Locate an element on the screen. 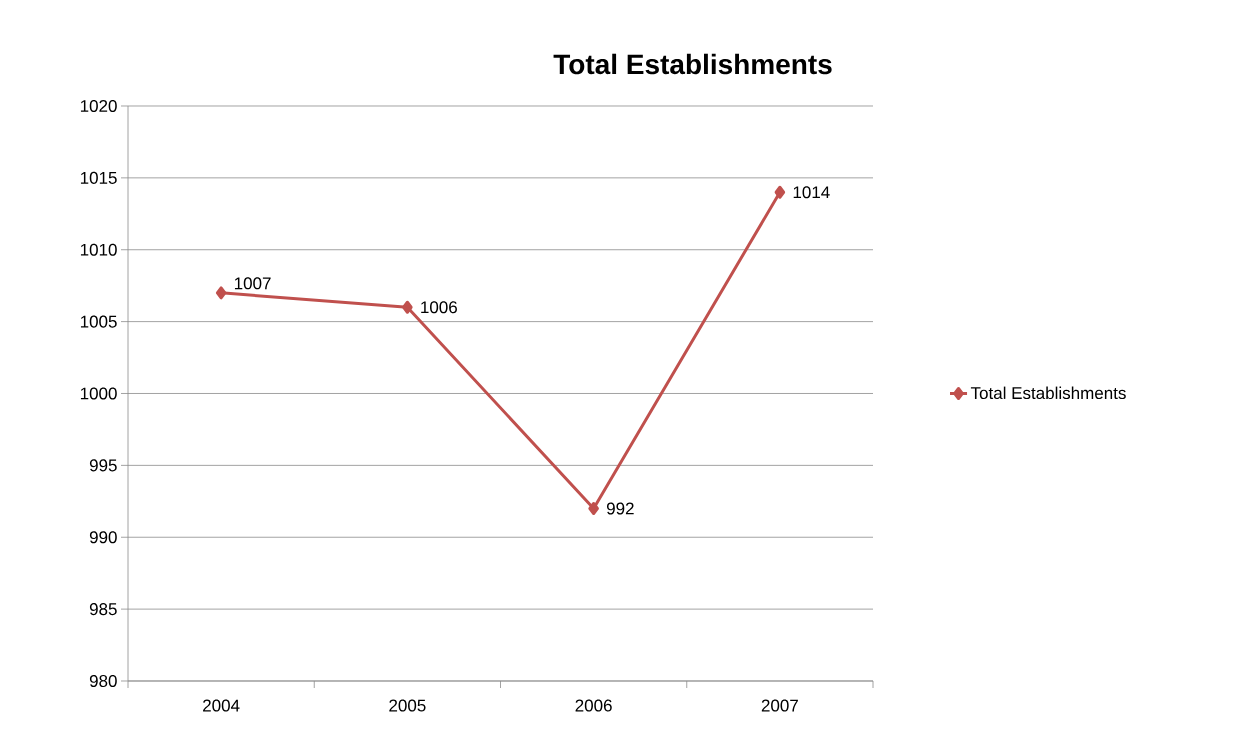  y-tick-label: 1010 is located at coordinates (98, 249).